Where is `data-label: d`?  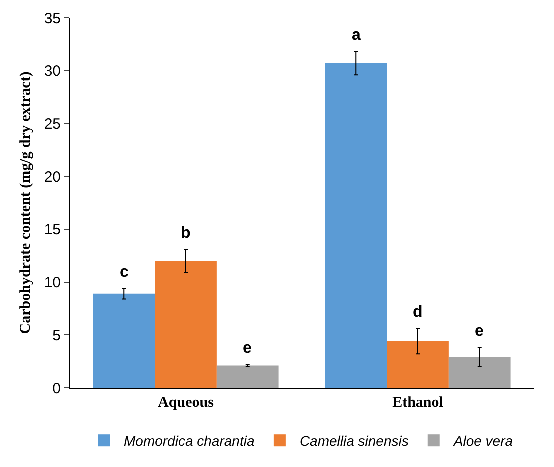
data-label: d is located at coordinates (418, 312).